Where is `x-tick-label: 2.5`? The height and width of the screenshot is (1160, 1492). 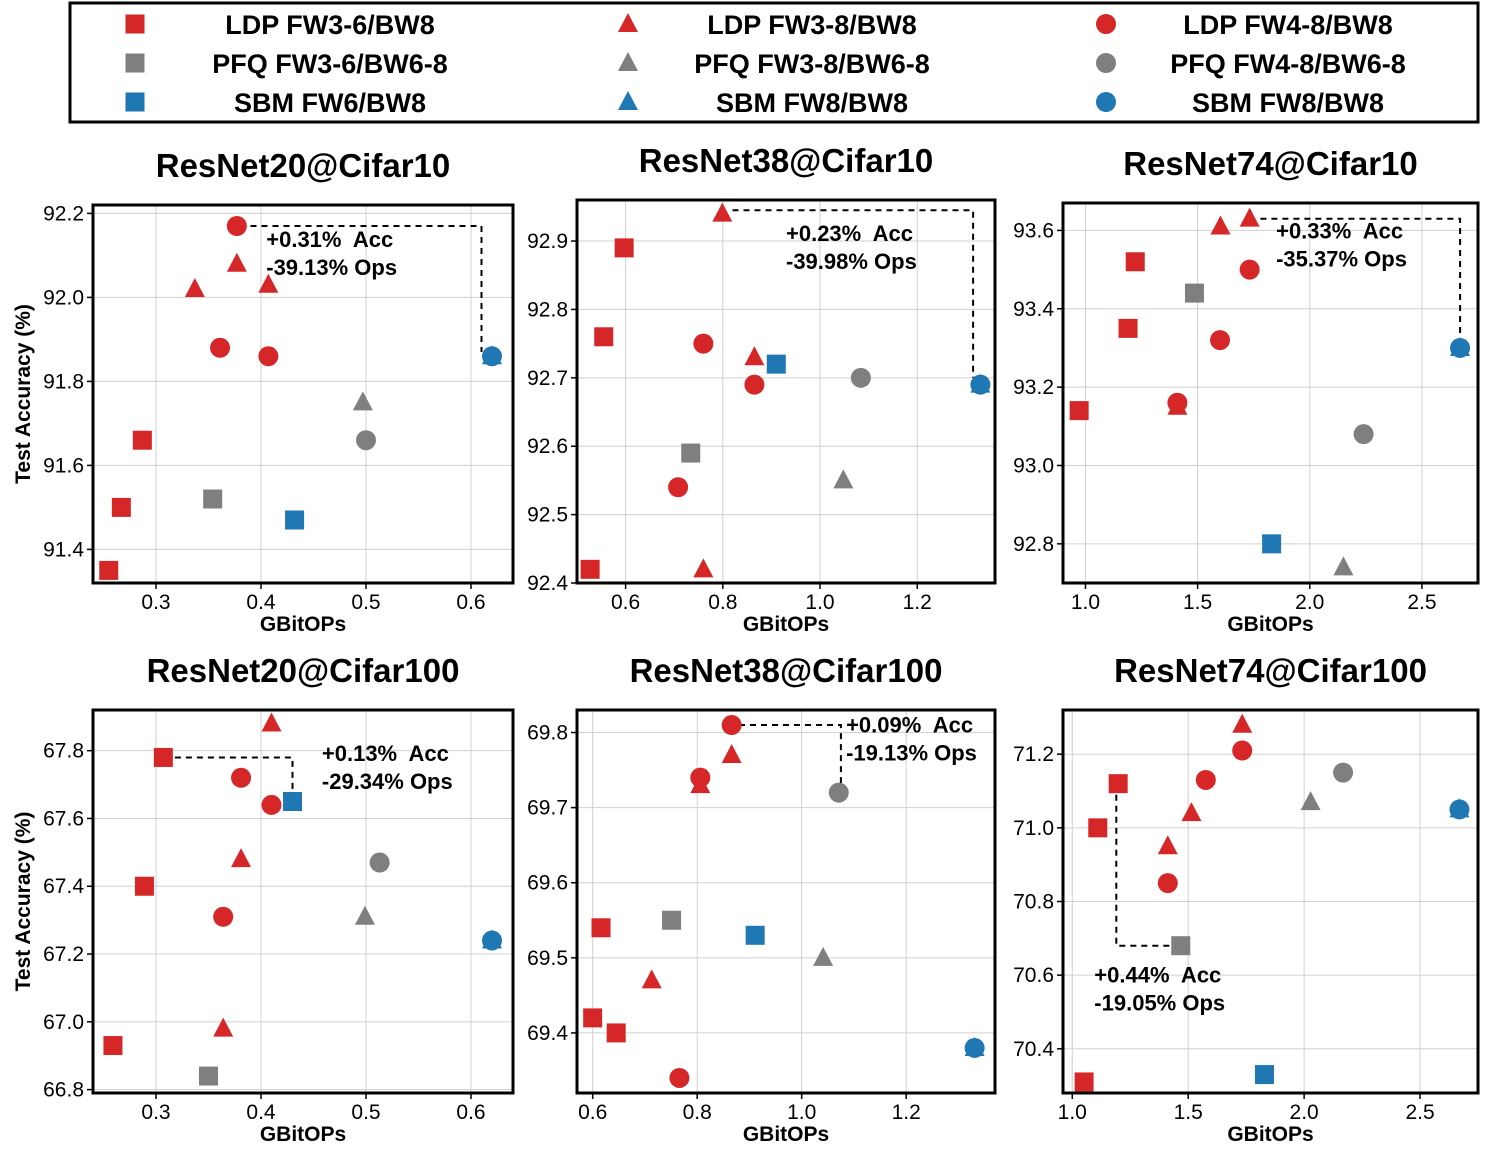
x-tick-label: 2.5 is located at coordinates (1421, 602).